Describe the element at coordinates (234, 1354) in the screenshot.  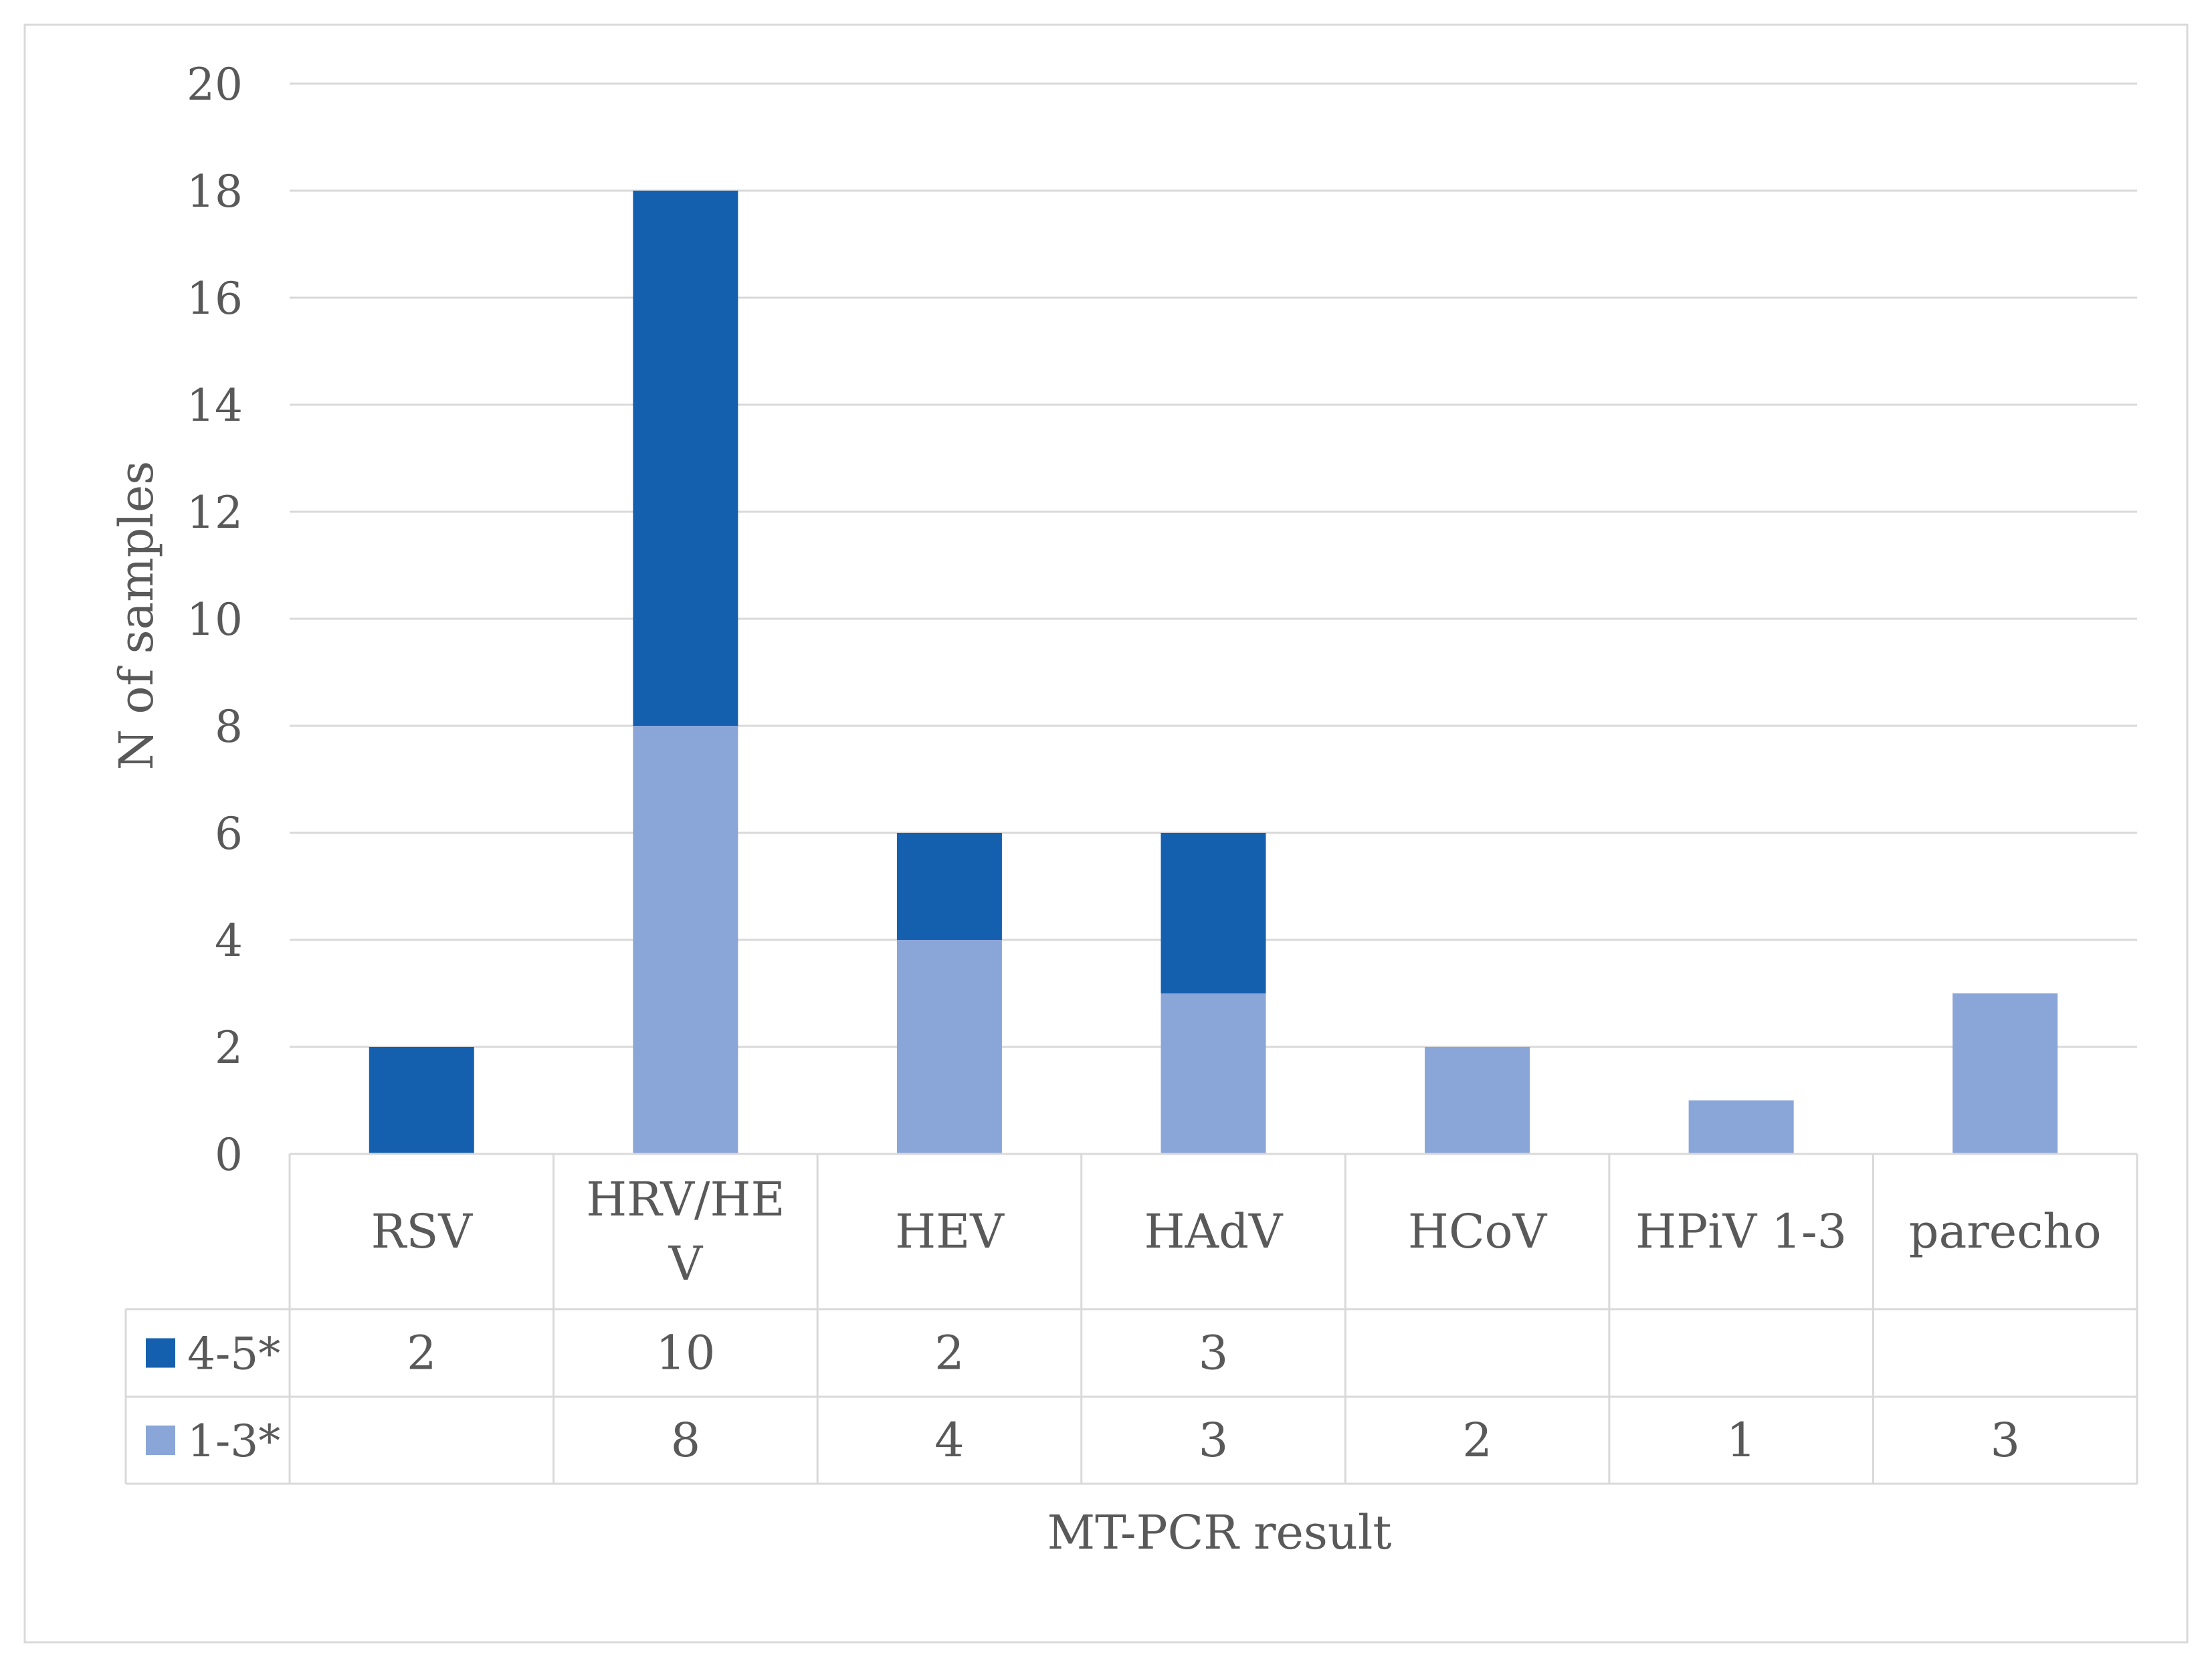
I see `legend-label: 4-5*` at that location.